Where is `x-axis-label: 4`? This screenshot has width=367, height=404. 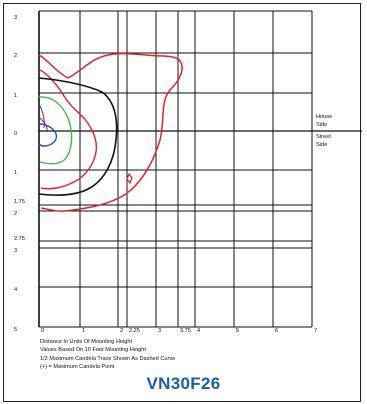
x-axis-label: 4 is located at coordinates (198, 331).